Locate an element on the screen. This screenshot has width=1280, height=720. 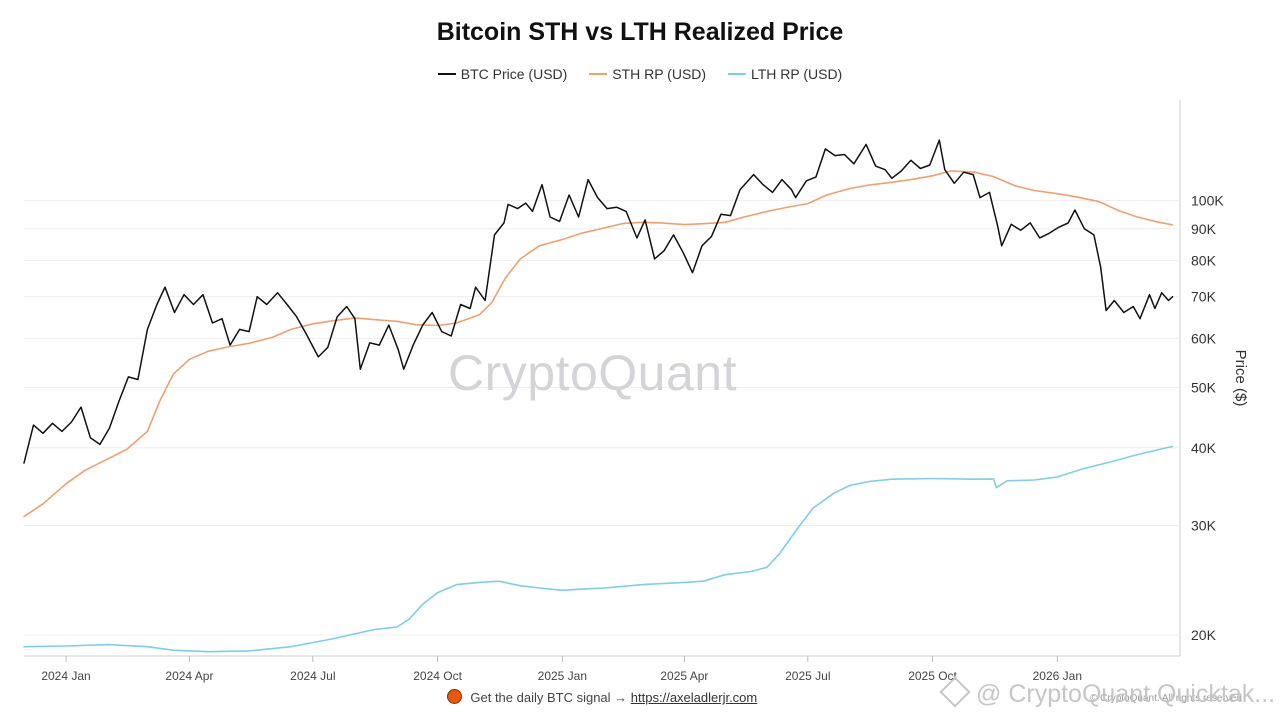
y-tick-label: 70K is located at coordinates (1204, 297).